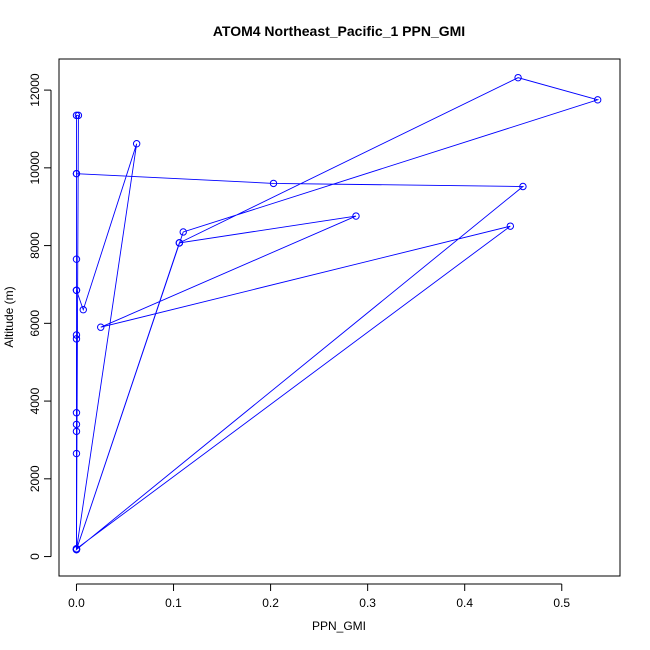 The width and height of the screenshot is (650, 650). I want to click on y-tick-label: 10000, so click(35, 168).